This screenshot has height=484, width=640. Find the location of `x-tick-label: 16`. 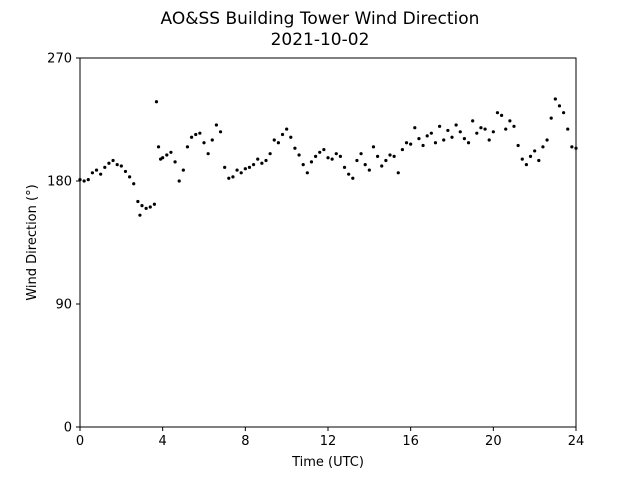

x-tick-label: 16 is located at coordinates (410, 441).